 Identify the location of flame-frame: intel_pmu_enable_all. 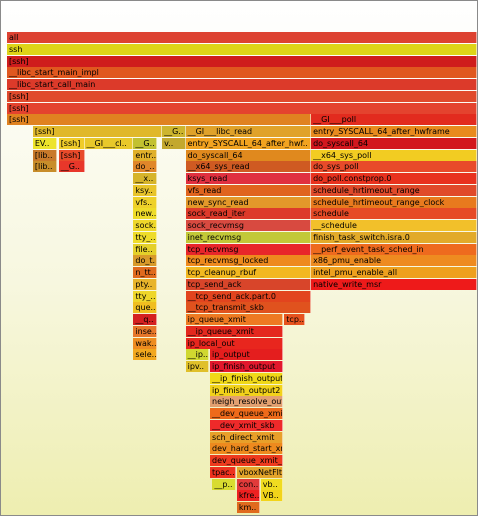
(394, 272).